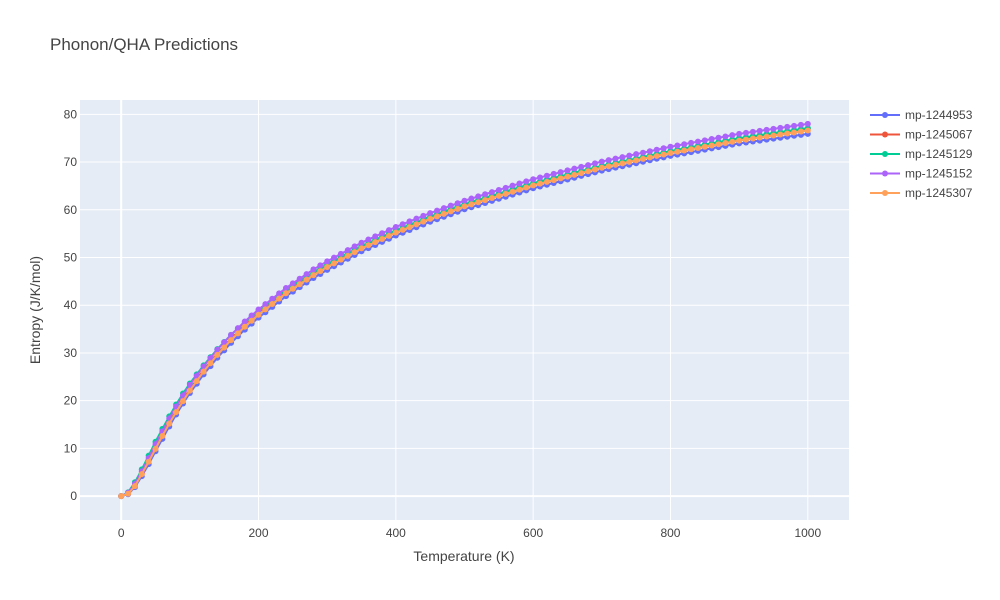 Image resolution: width=1000 pixels, height=600 pixels. Describe the element at coordinates (670, 533) in the screenshot. I see `x-tick-label: 800` at that location.